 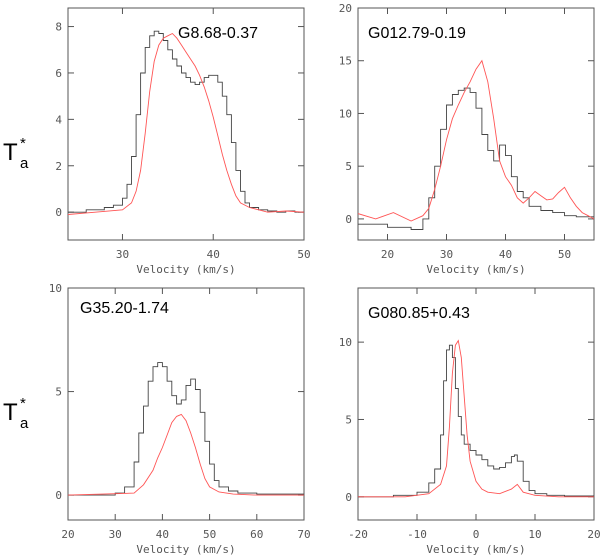 I want to click on ylabel-bottom-main: T, so click(x=10, y=412).